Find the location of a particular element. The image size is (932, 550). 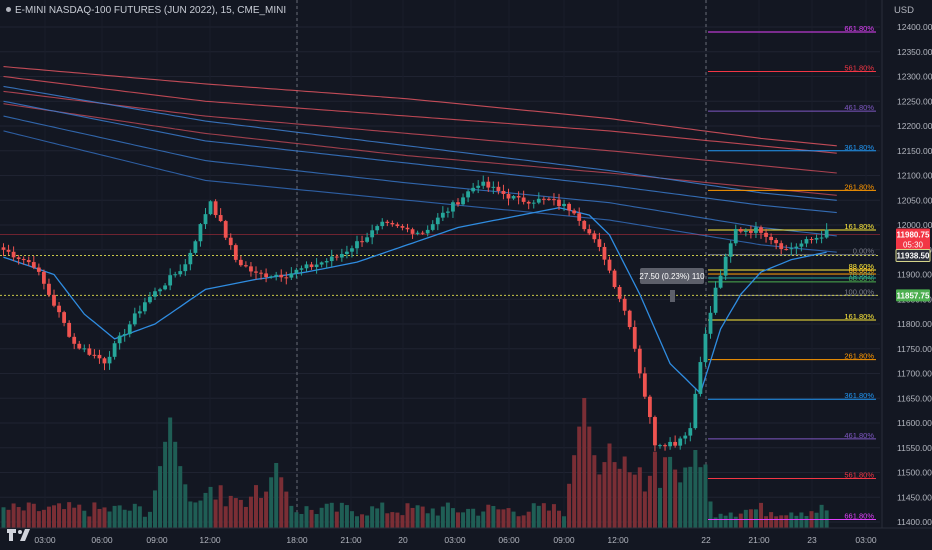

time-axis-bg is located at coordinates (466, 539).